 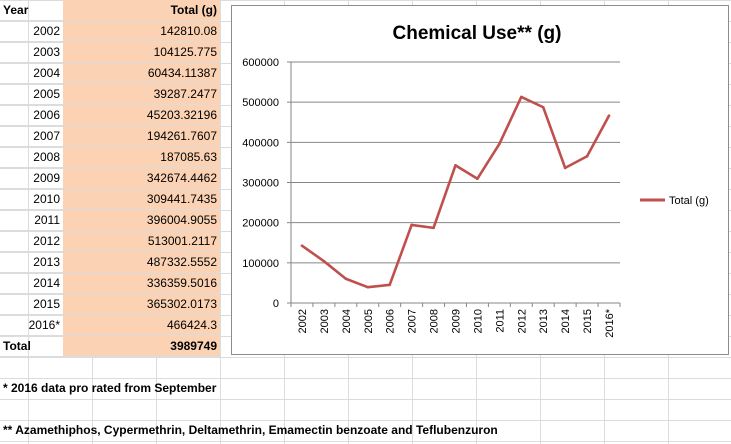 I want to click on x-tick-label: 2014, so click(x=566, y=321).